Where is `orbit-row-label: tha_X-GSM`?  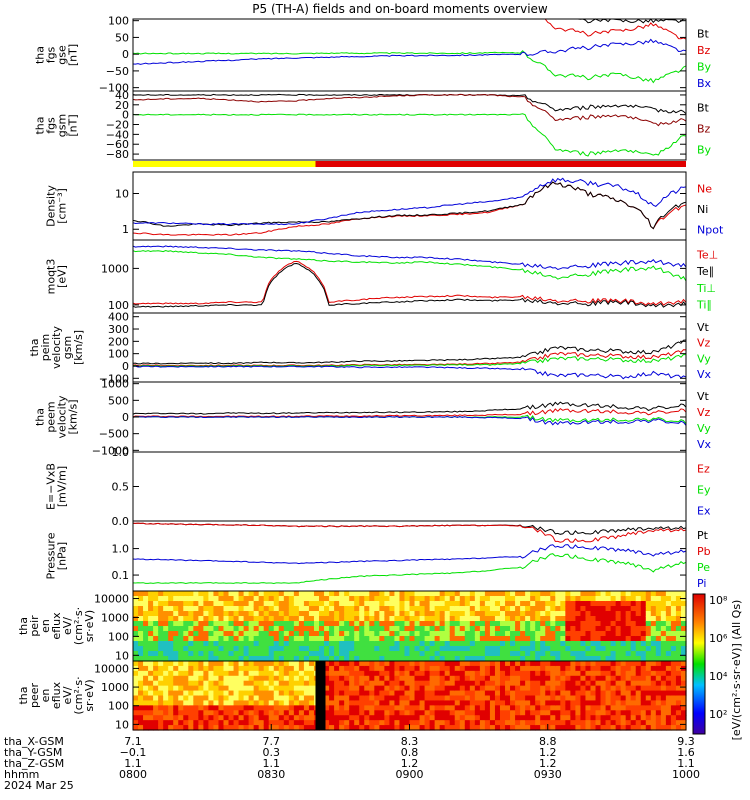 orbit-row-label: tha_X-GSM is located at coordinates (34, 741).